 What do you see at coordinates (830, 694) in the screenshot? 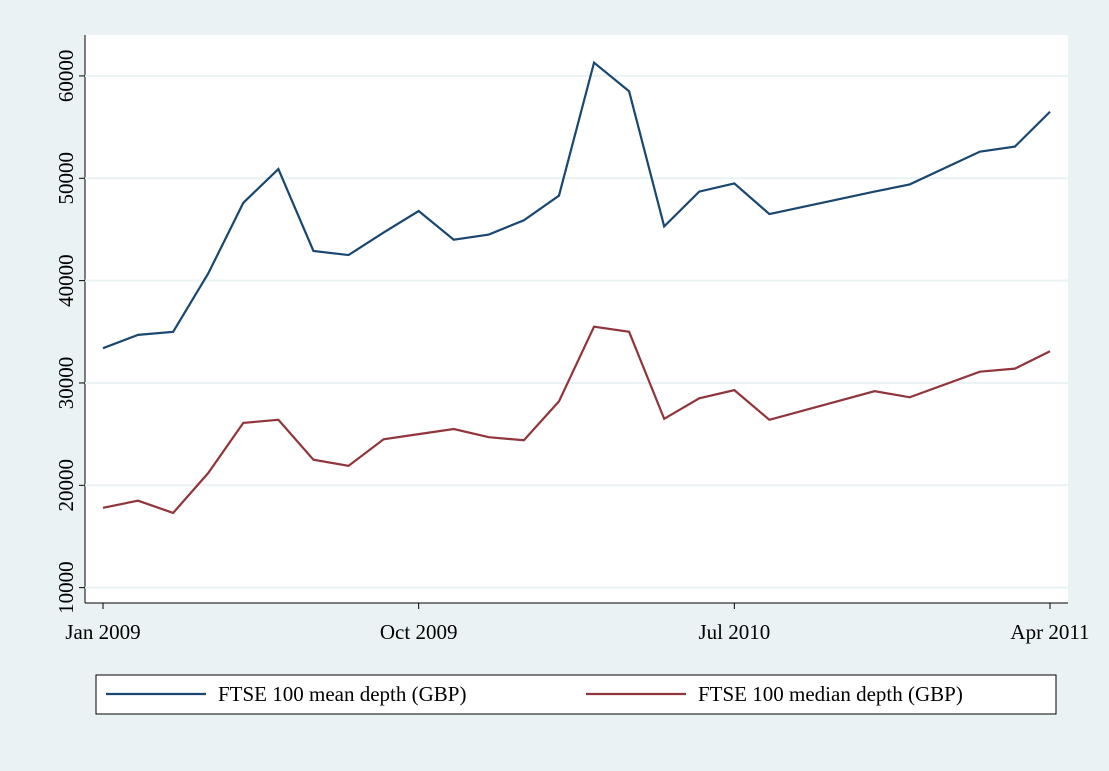
I see `legend-label: FTSE 100 median depth (GBP)` at bounding box center [830, 694].